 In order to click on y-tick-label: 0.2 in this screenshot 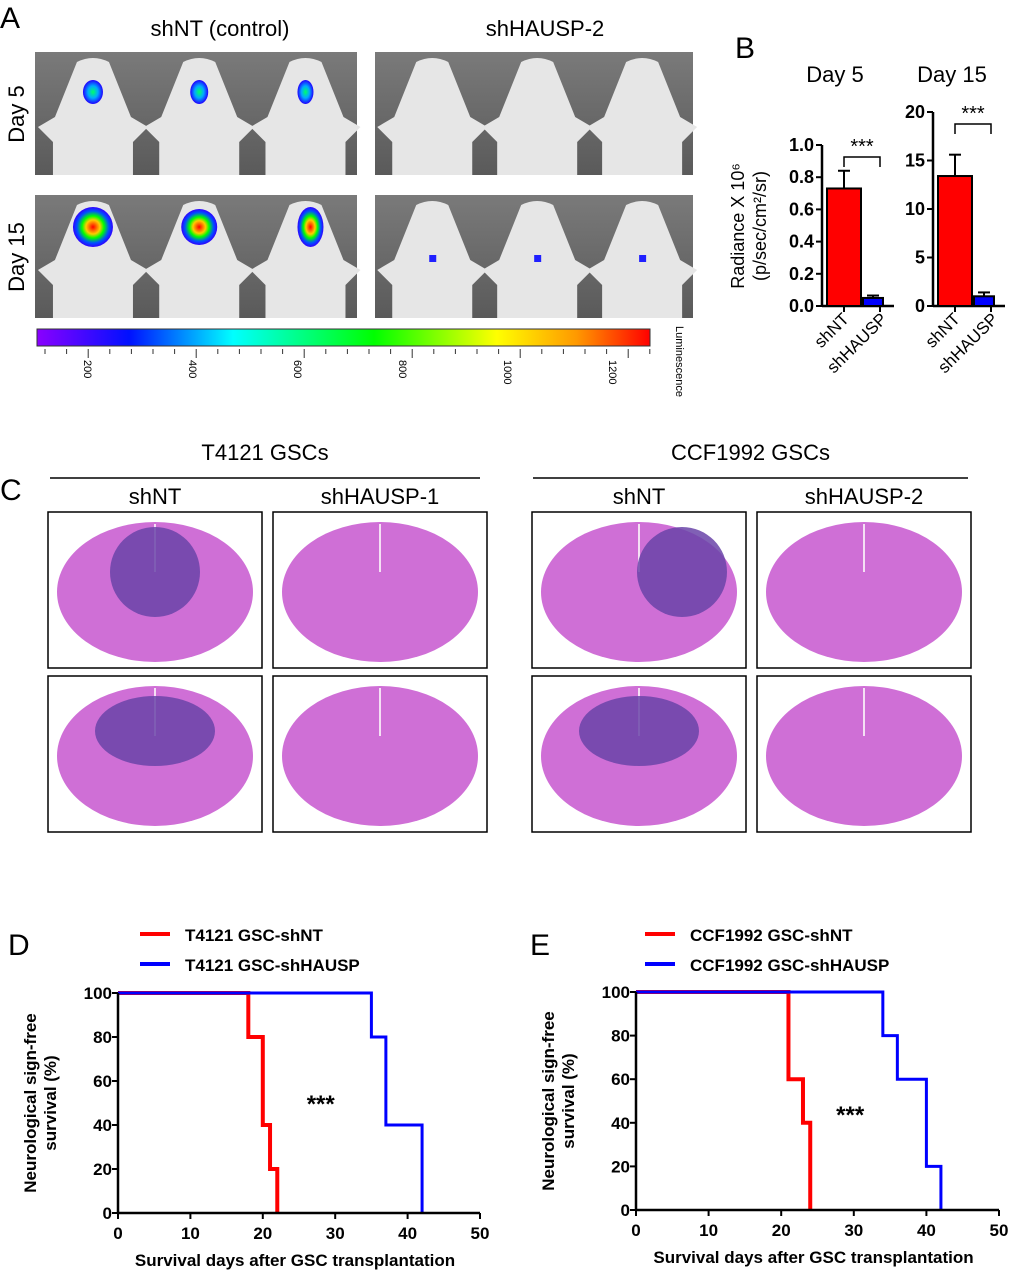, I will do `click(801, 274)`.